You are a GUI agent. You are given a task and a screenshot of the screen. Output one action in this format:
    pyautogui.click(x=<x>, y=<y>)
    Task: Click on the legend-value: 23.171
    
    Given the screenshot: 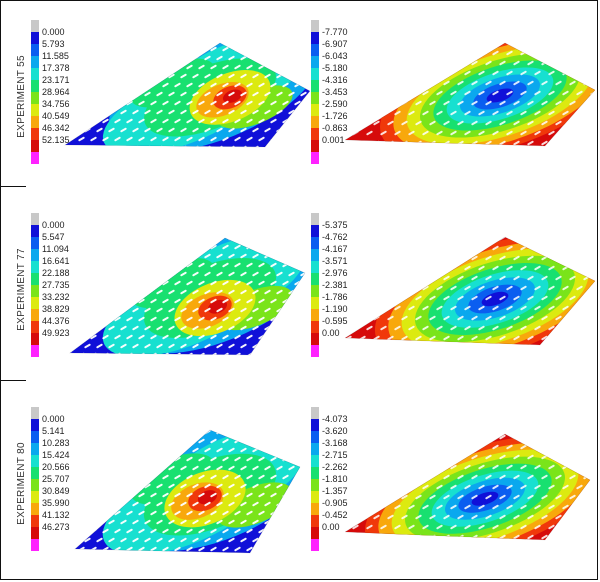 What is the action you would take?
    pyautogui.click(x=56, y=80)
    